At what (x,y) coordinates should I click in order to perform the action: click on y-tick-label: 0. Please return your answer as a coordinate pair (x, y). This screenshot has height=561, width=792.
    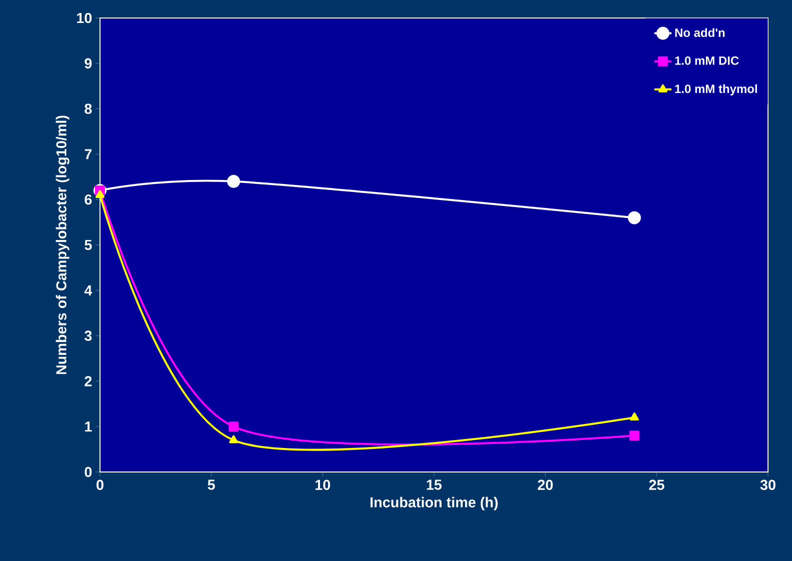
    Looking at the image, I should click on (88, 472).